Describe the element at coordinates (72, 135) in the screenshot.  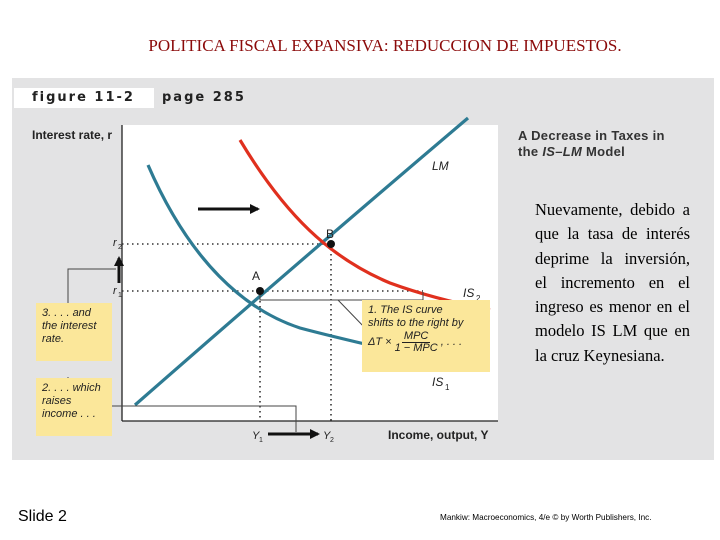
I see `y-axis-label: Interest rate, r` at that location.